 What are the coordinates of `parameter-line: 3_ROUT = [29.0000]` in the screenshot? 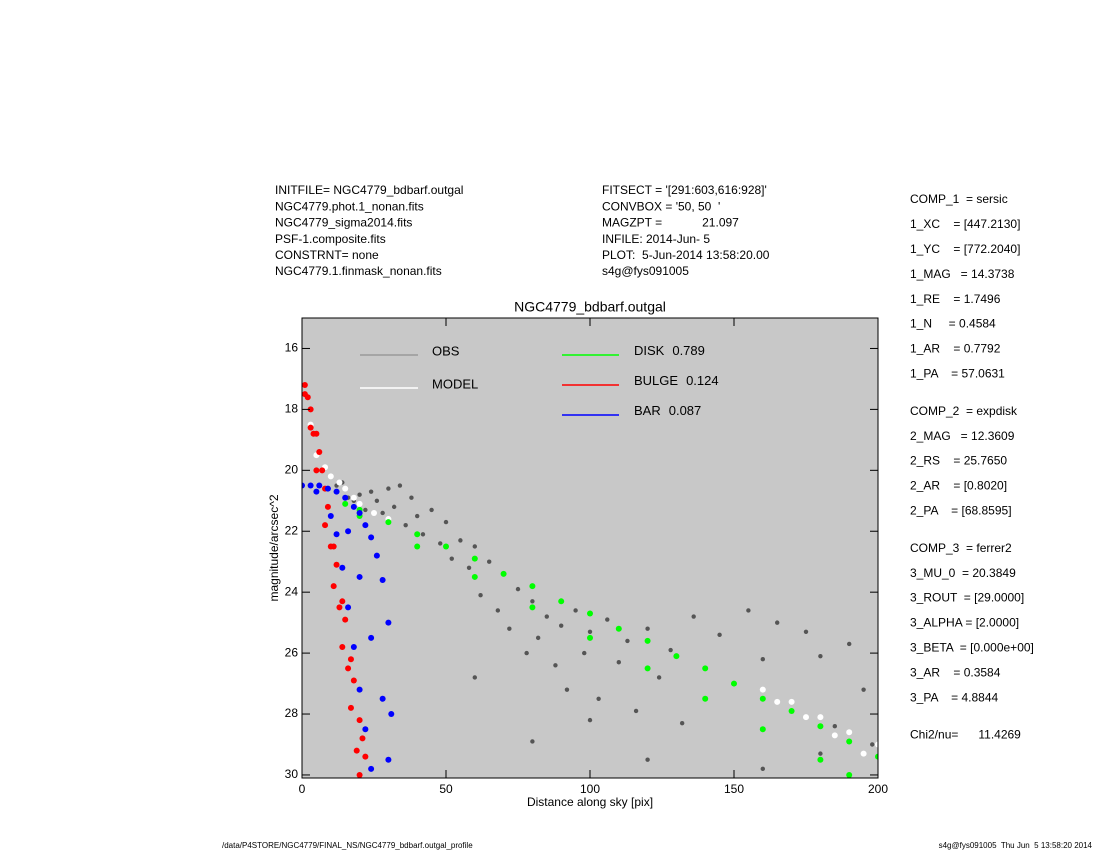 It's located at (967, 598).